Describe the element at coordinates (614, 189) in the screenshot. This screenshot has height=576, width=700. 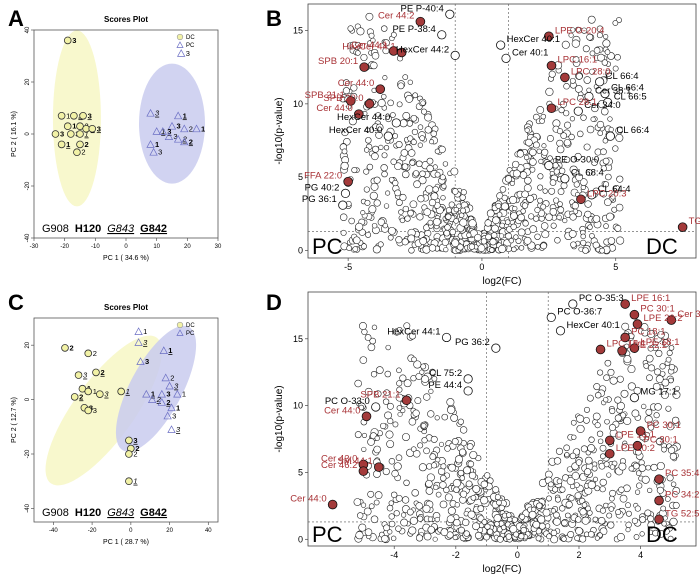
I see `feature-annotation: CL 64:4` at that location.